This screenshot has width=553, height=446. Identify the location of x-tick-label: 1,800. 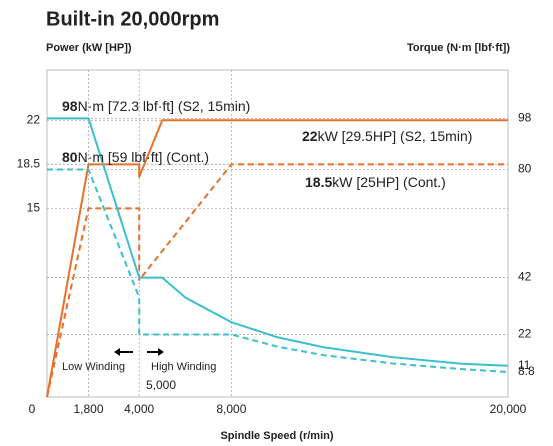
(88, 409).